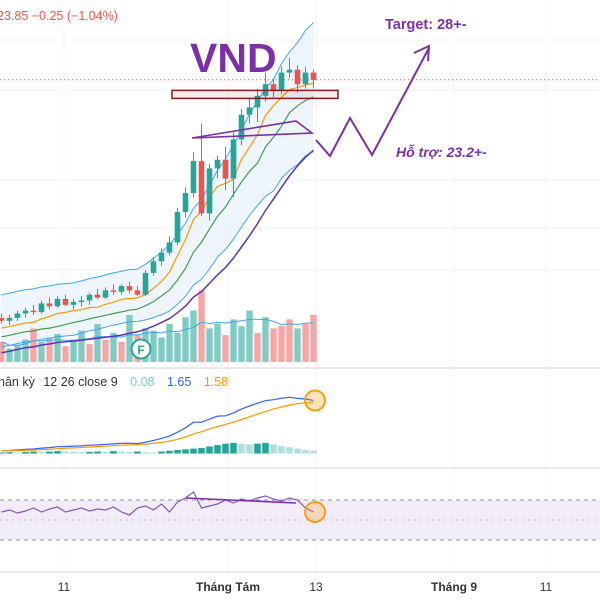 The image size is (600, 600). Describe the element at coordinates (300, 520) in the screenshot. I see `rsi-band` at that location.